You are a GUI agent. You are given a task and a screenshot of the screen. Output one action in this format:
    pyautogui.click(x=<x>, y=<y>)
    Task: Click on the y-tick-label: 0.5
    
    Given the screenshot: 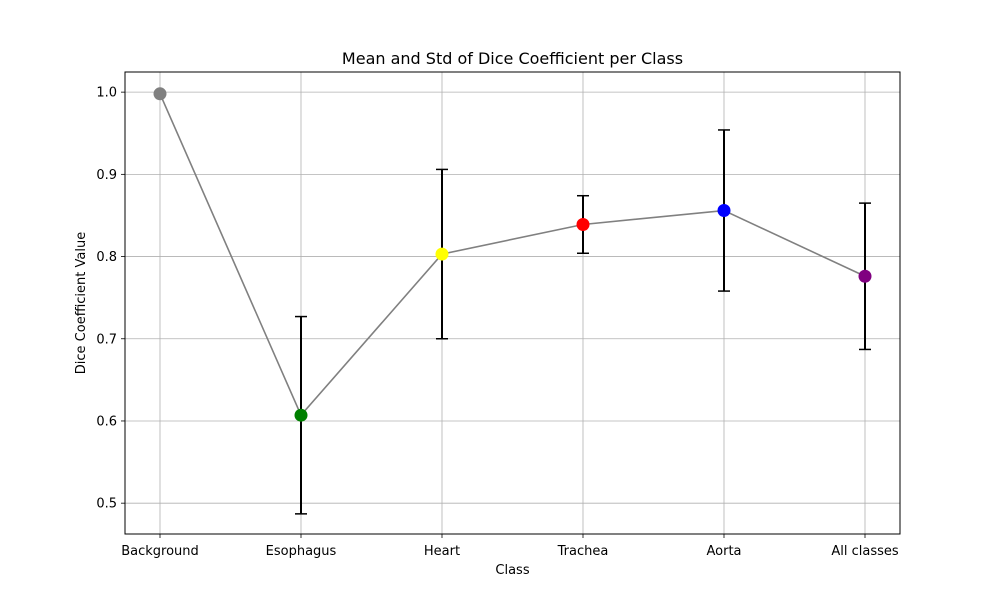 What is the action you would take?
    pyautogui.click(x=106, y=504)
    